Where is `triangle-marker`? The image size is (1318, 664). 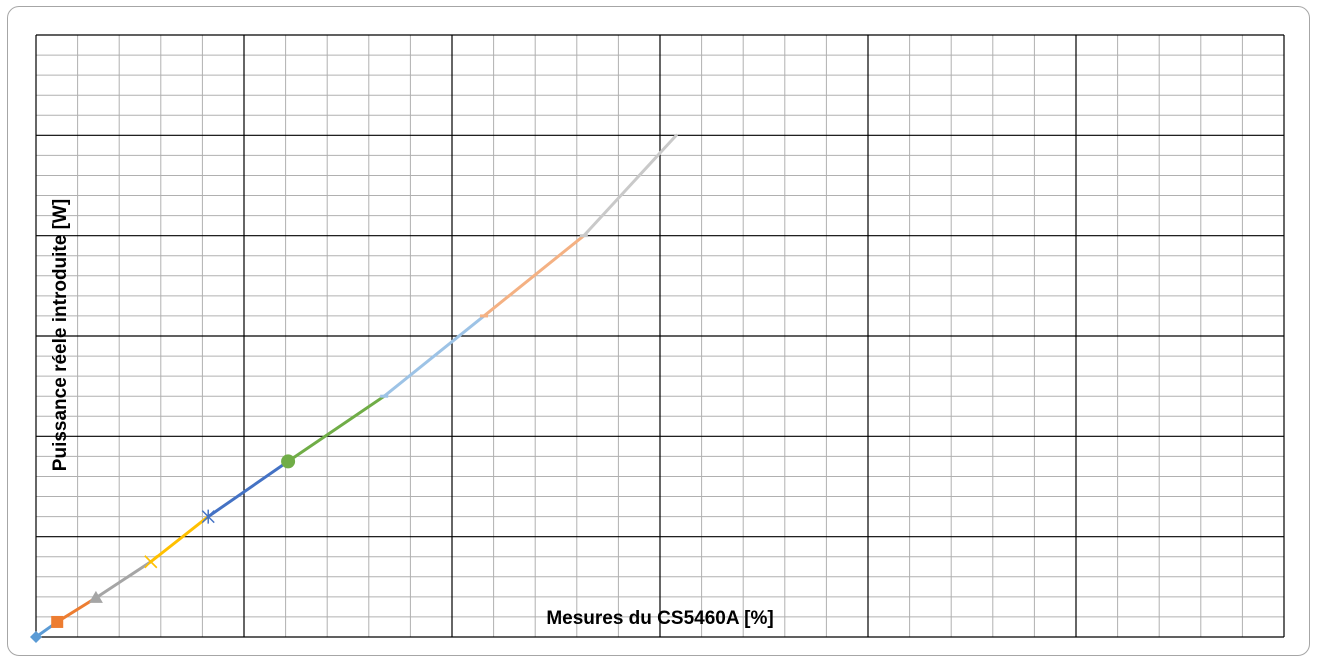 triangle-marker is located at coordinates (95, 596).